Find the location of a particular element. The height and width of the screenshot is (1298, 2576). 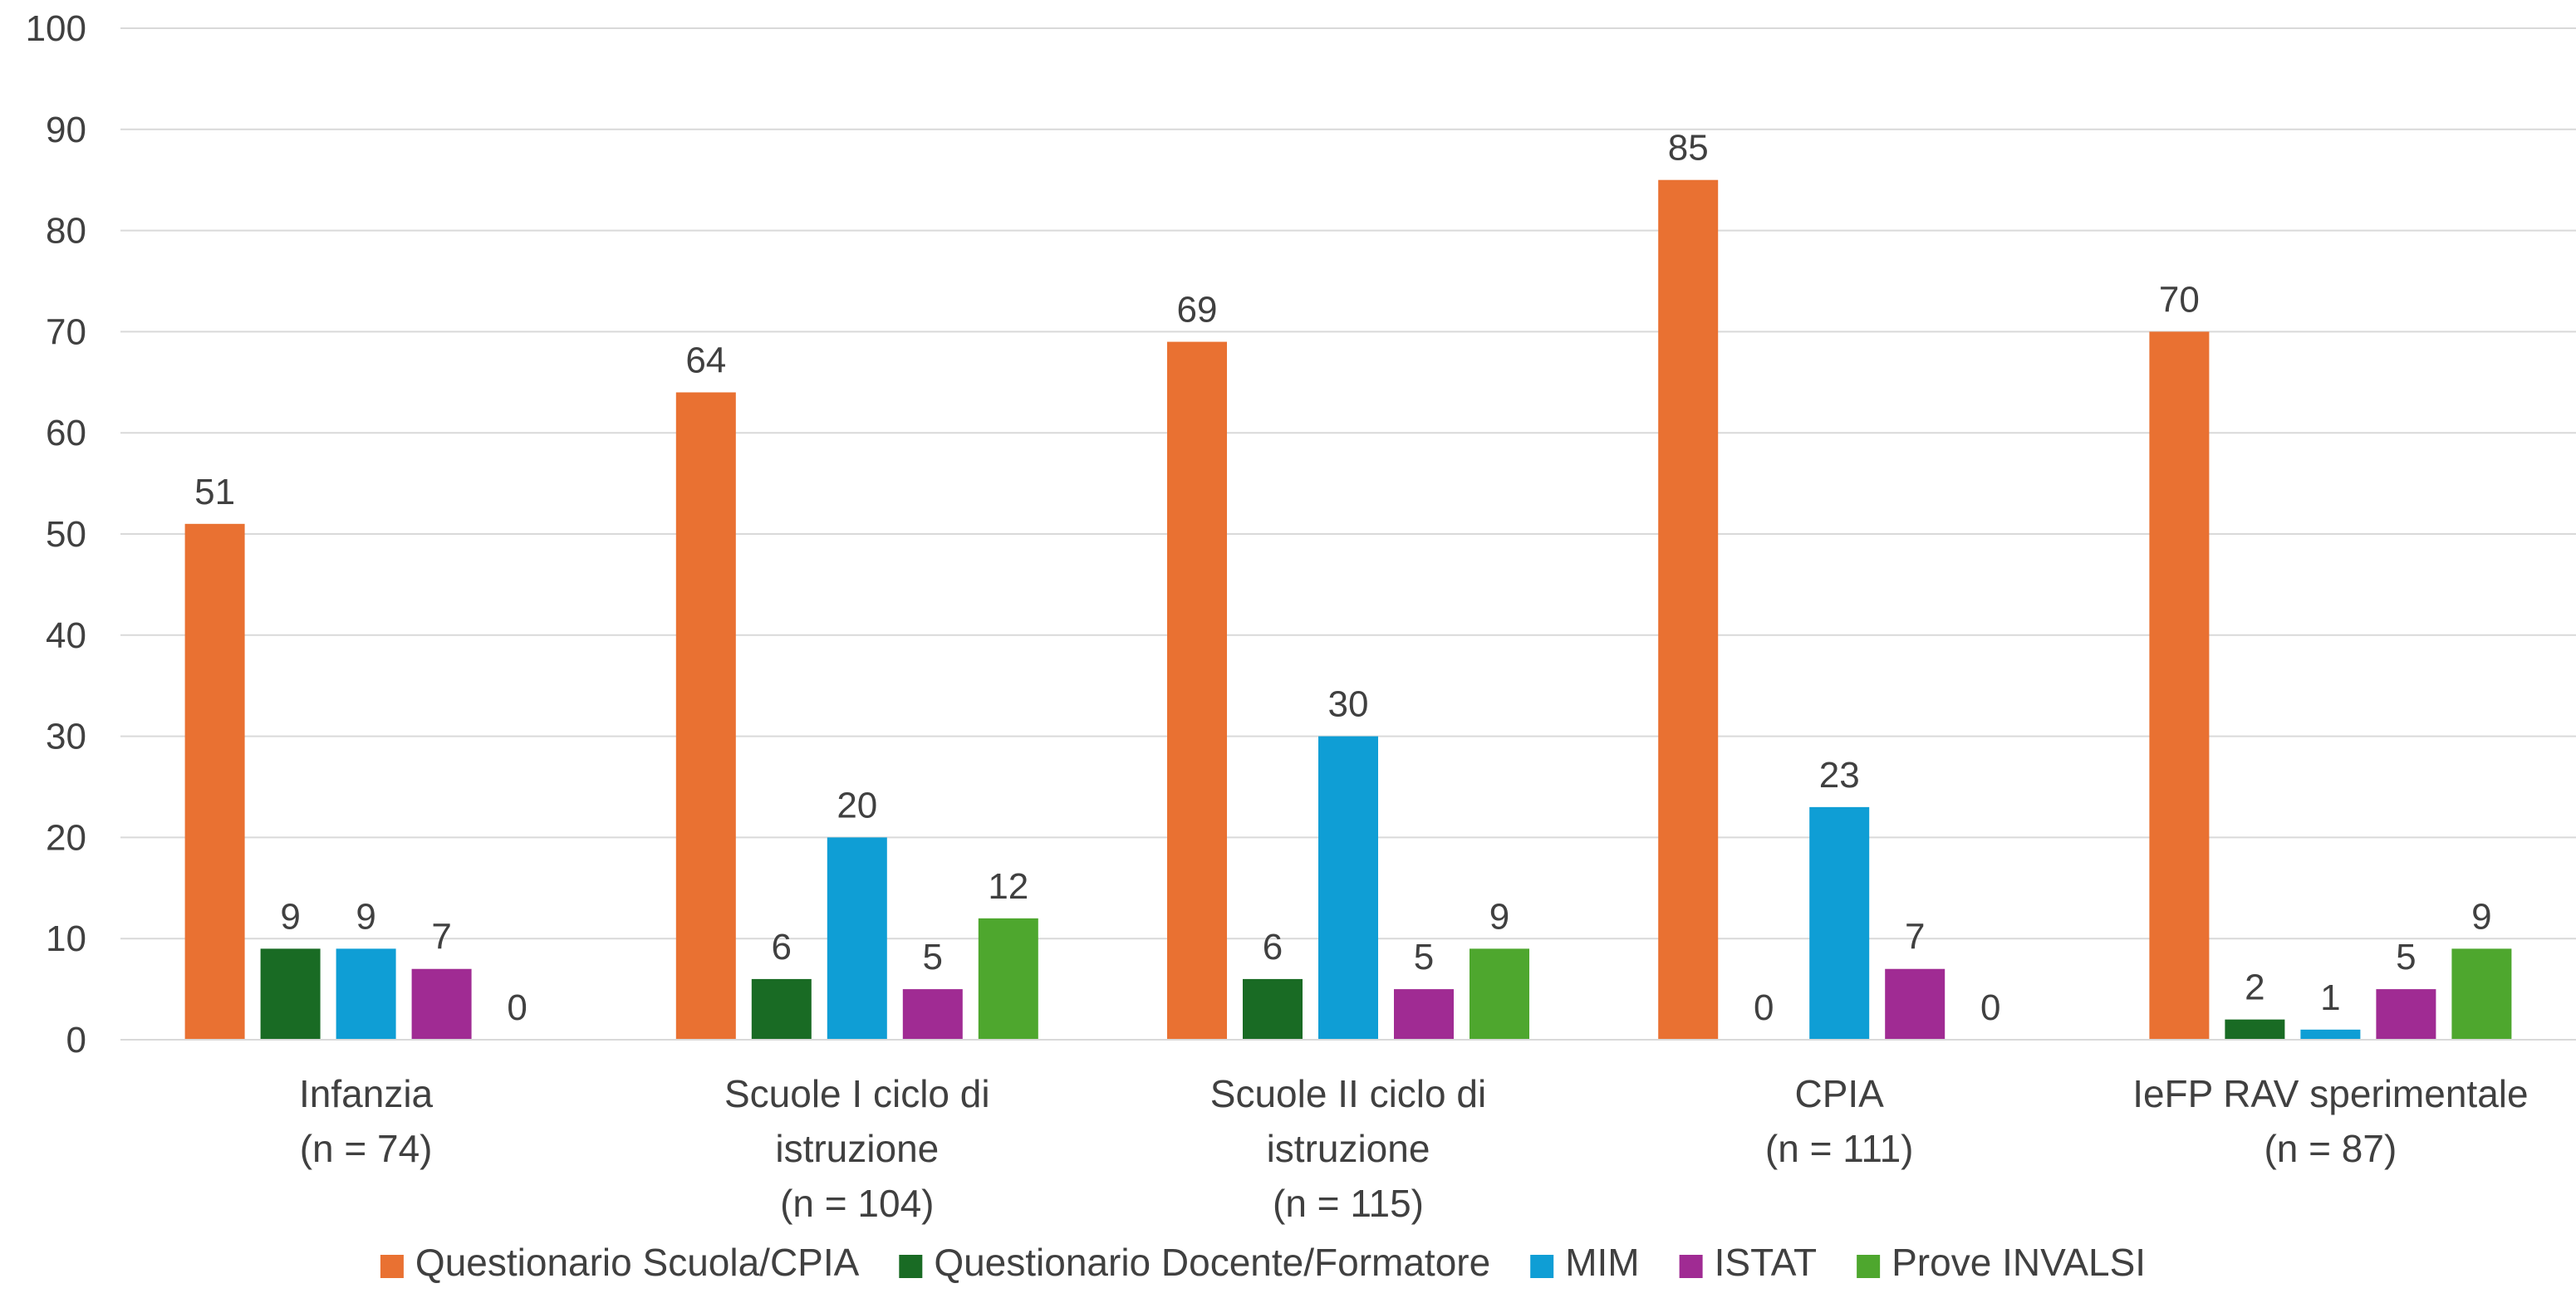

legend-label: ISTAT is located at coordinates (1766, 1262).